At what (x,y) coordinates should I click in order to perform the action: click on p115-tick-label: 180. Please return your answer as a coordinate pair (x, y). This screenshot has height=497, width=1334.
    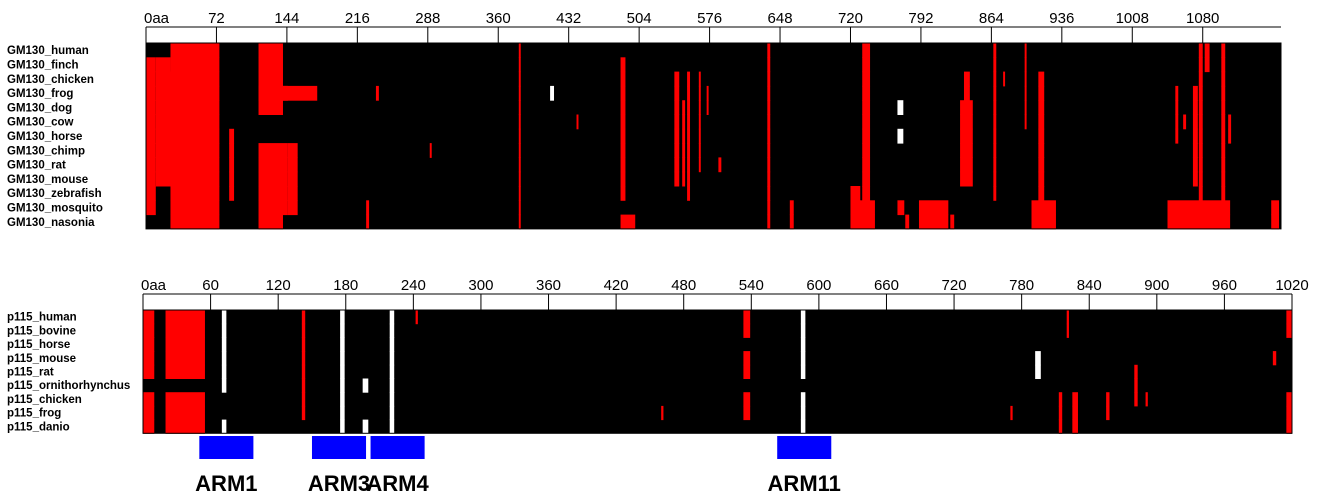
    Looking at the image, I should click on (345, 285).